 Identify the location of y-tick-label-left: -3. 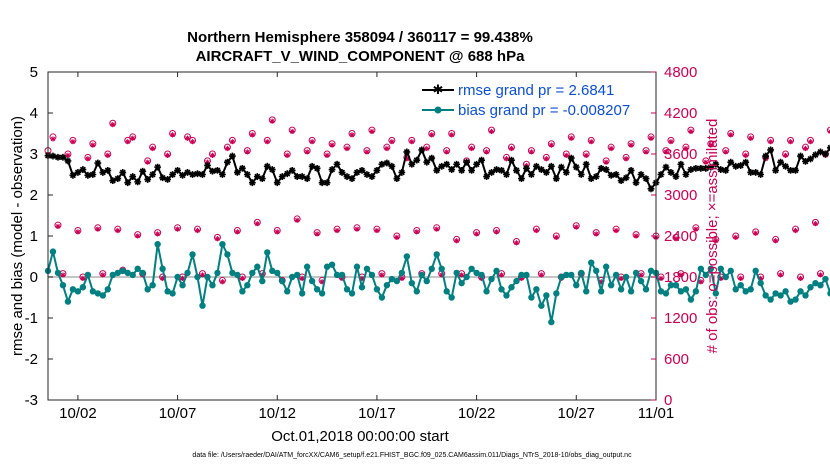
(31, 400).